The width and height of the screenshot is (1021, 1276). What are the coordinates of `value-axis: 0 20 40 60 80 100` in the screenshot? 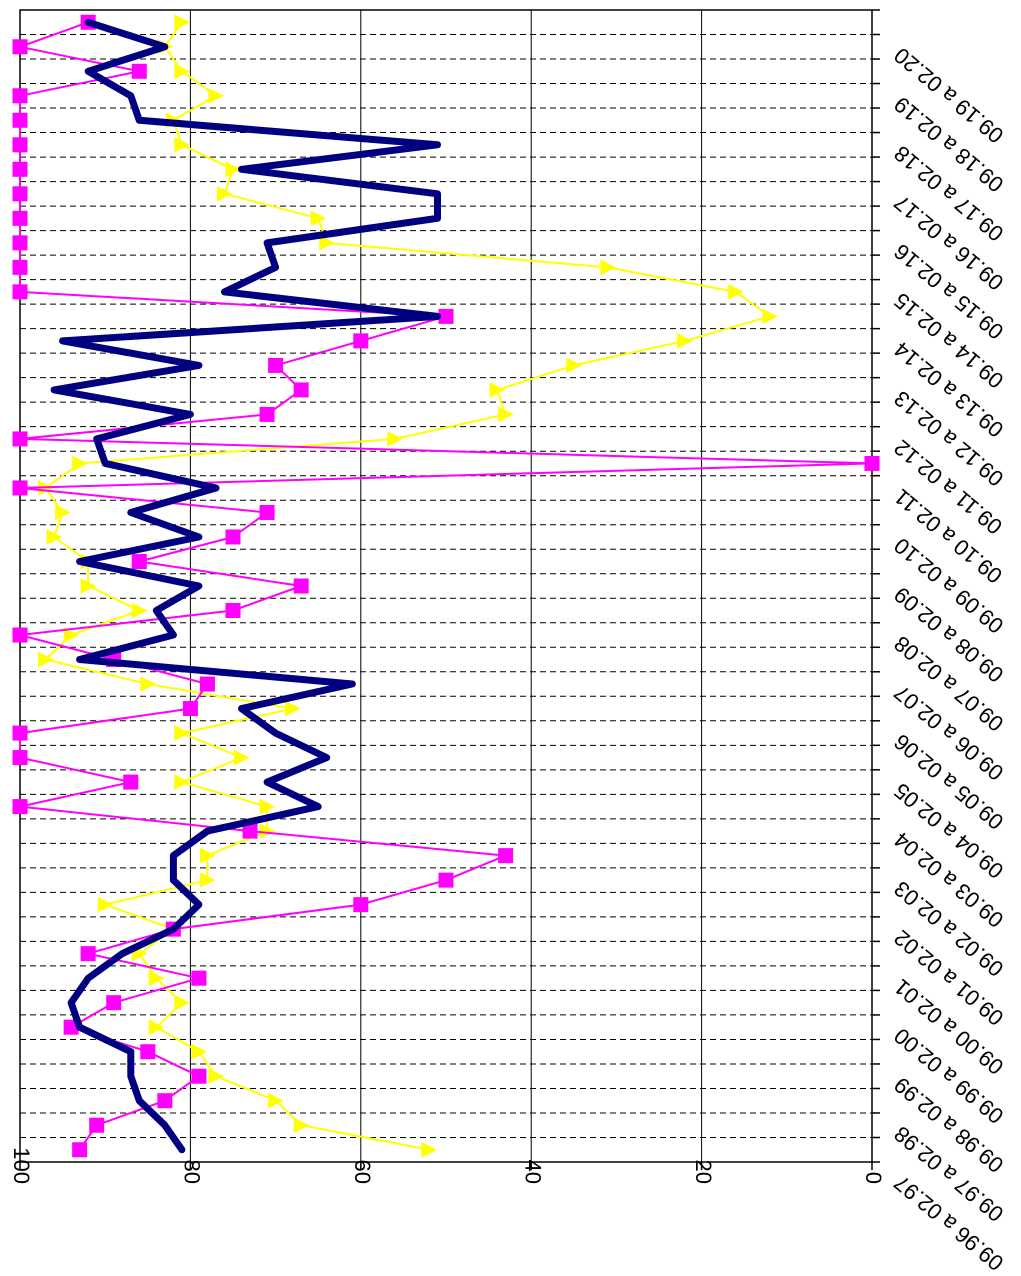 It's located at (447, 1165).